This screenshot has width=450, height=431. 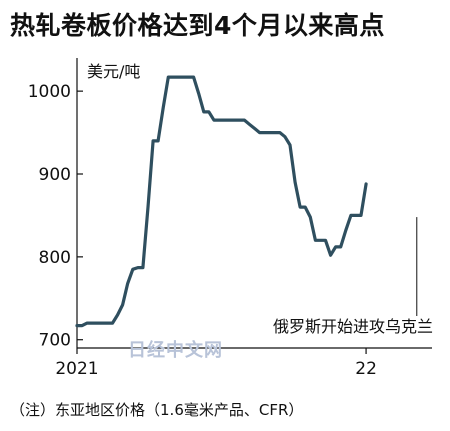 I want to click on annotation-text: 俄罗斯开始进攻乌克兰, so click(x=353, y=326).